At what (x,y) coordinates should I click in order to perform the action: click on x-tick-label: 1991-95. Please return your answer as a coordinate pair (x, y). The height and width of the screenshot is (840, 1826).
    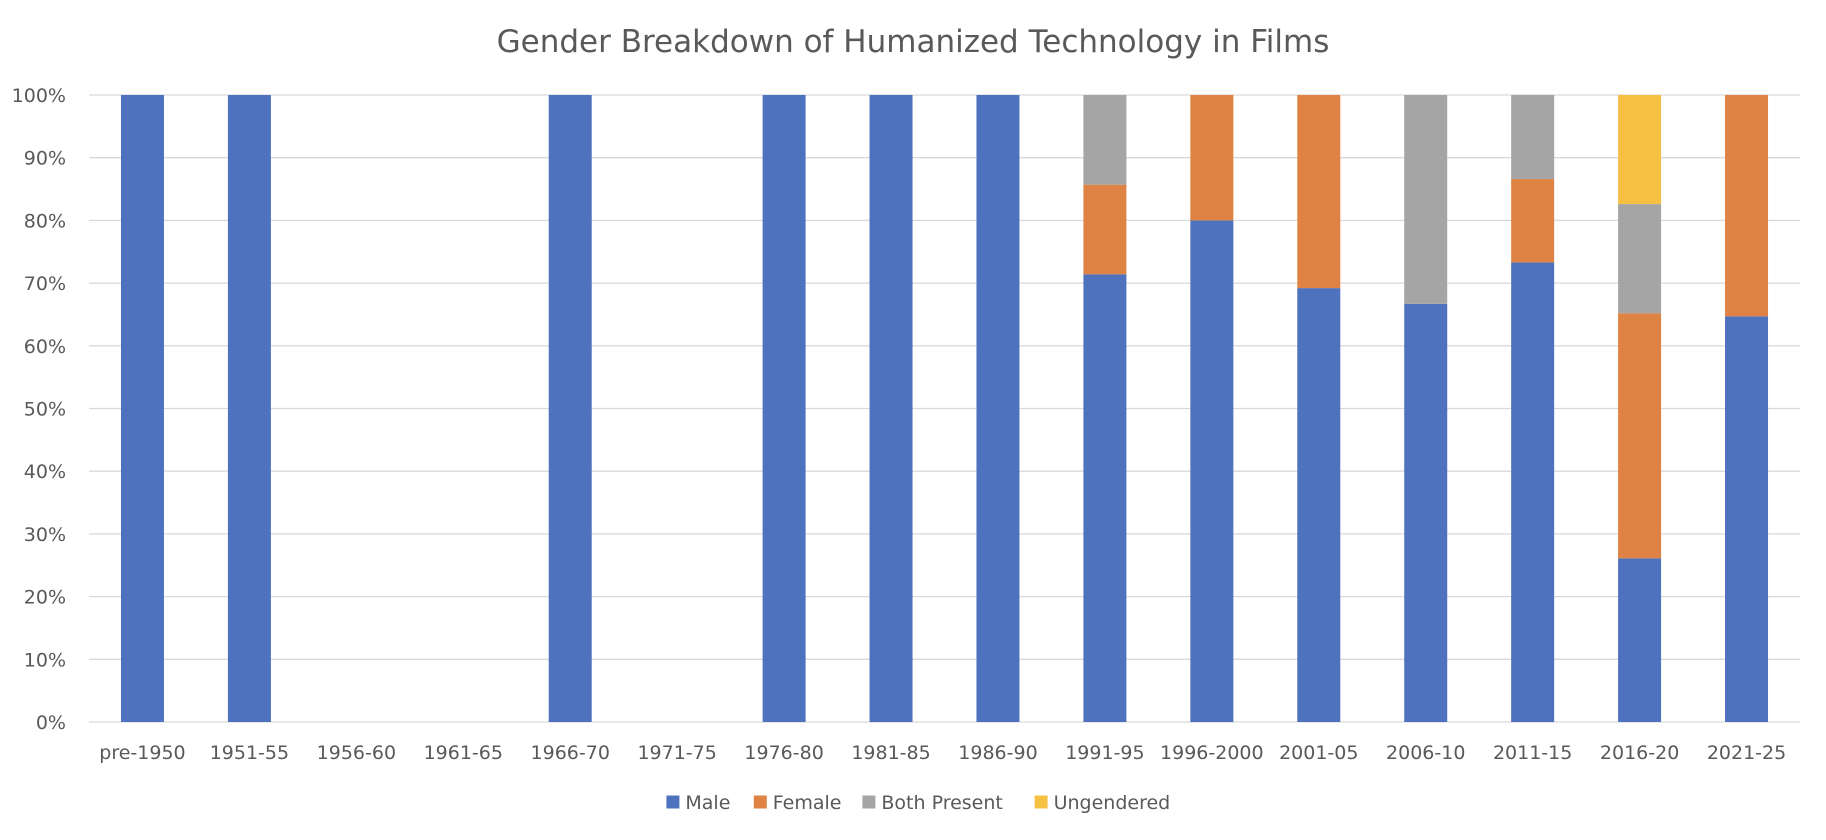
    Looking at the image, I should click on (1104, 753).